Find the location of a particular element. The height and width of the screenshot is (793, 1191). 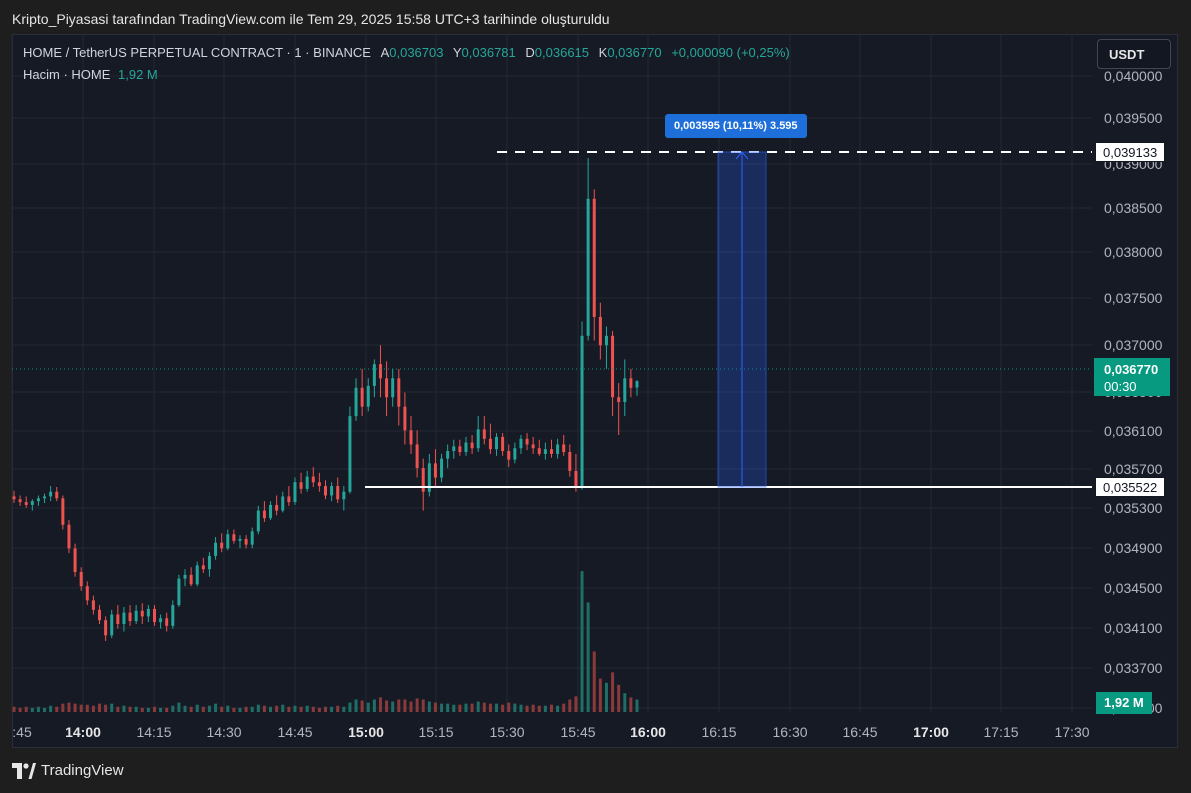

volume-legend: Hacim · HOME 1,92 M is located at coordinates (90, 74).